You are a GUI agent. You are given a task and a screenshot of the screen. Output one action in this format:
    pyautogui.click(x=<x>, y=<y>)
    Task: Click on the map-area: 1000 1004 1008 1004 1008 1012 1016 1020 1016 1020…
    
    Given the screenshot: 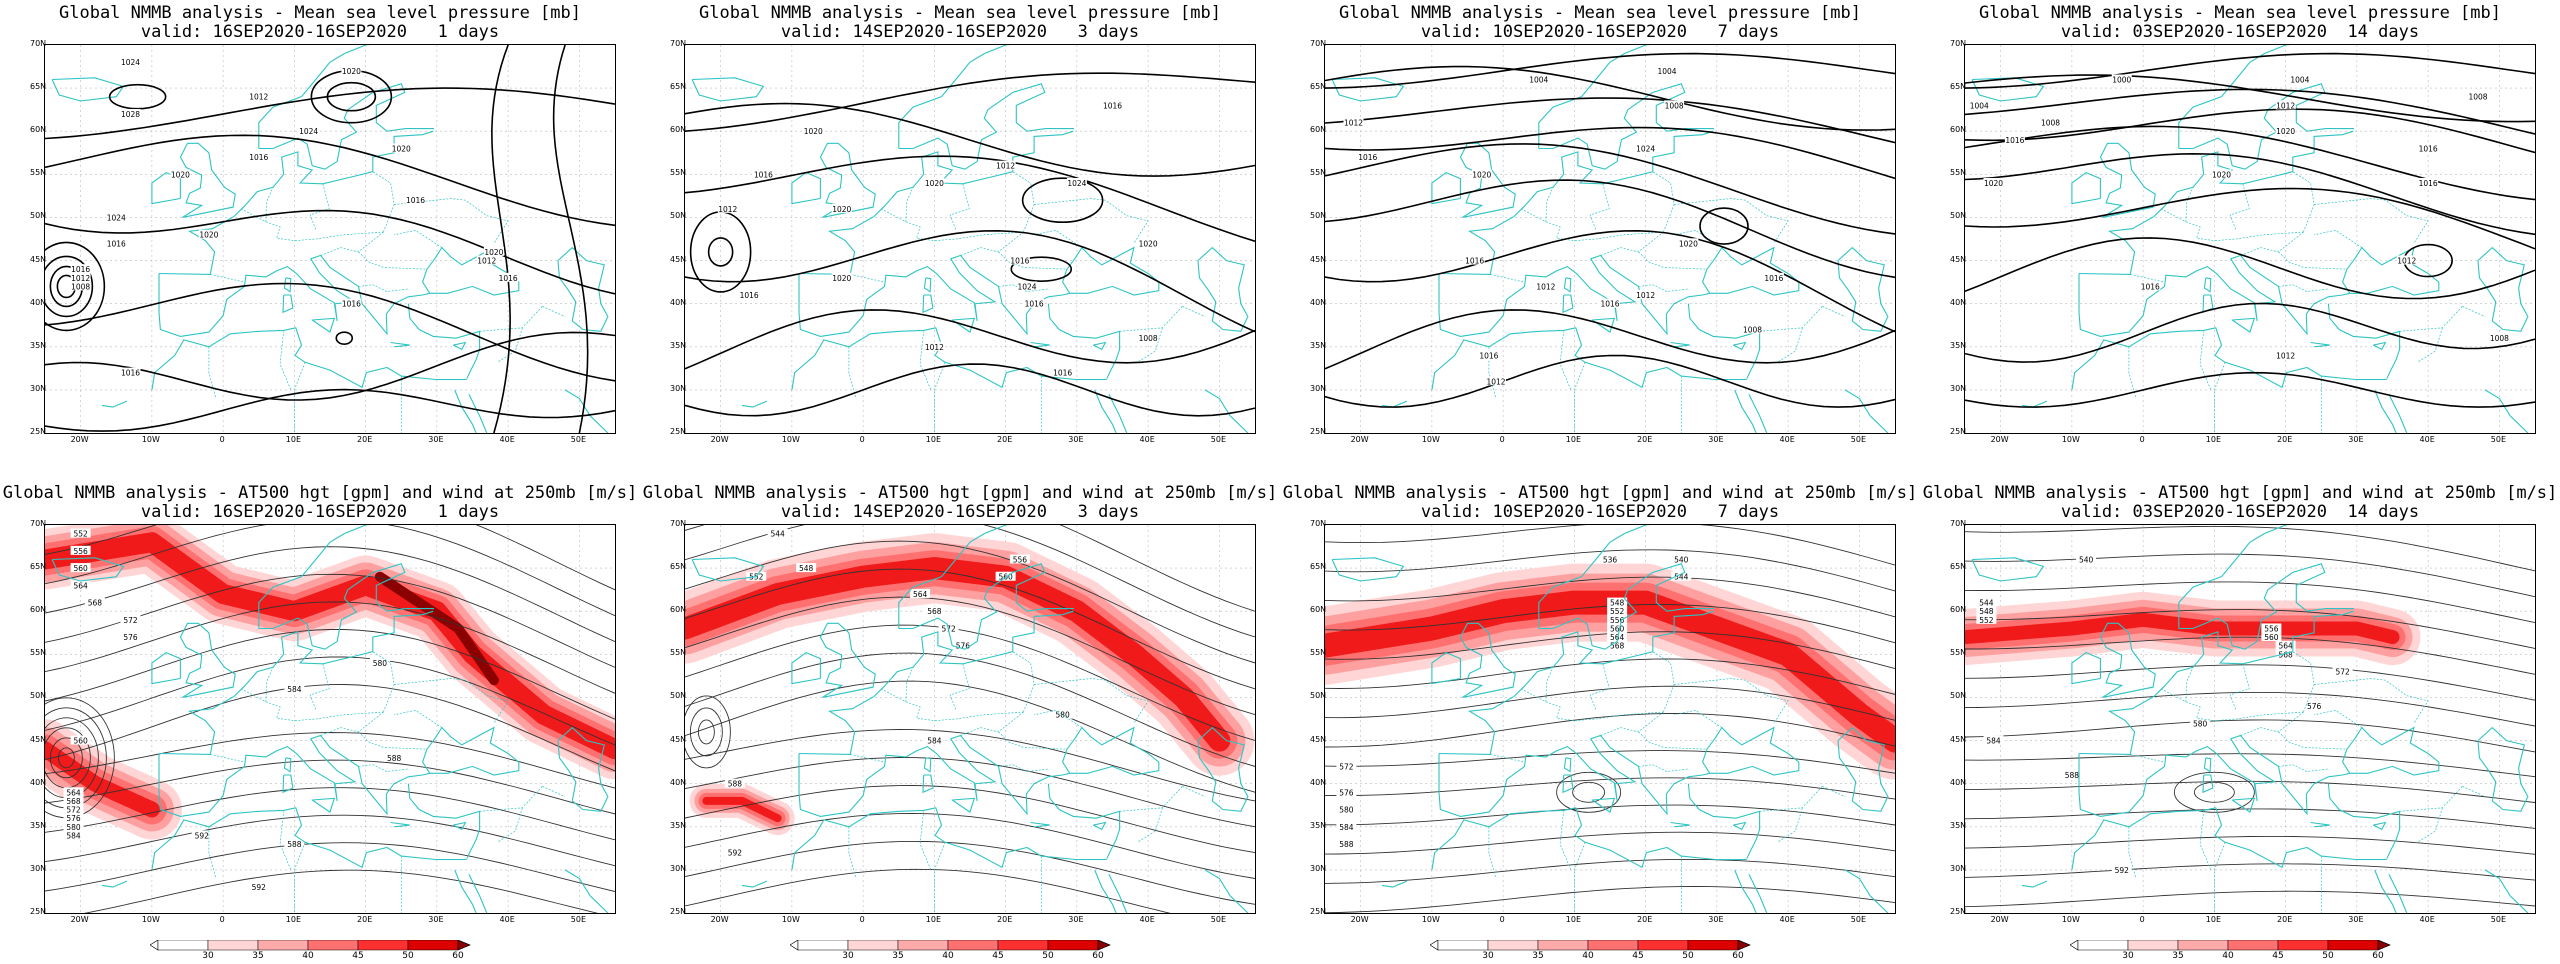 What is the action you would take?
    pyautogui.click(x=2250, y=239)
    